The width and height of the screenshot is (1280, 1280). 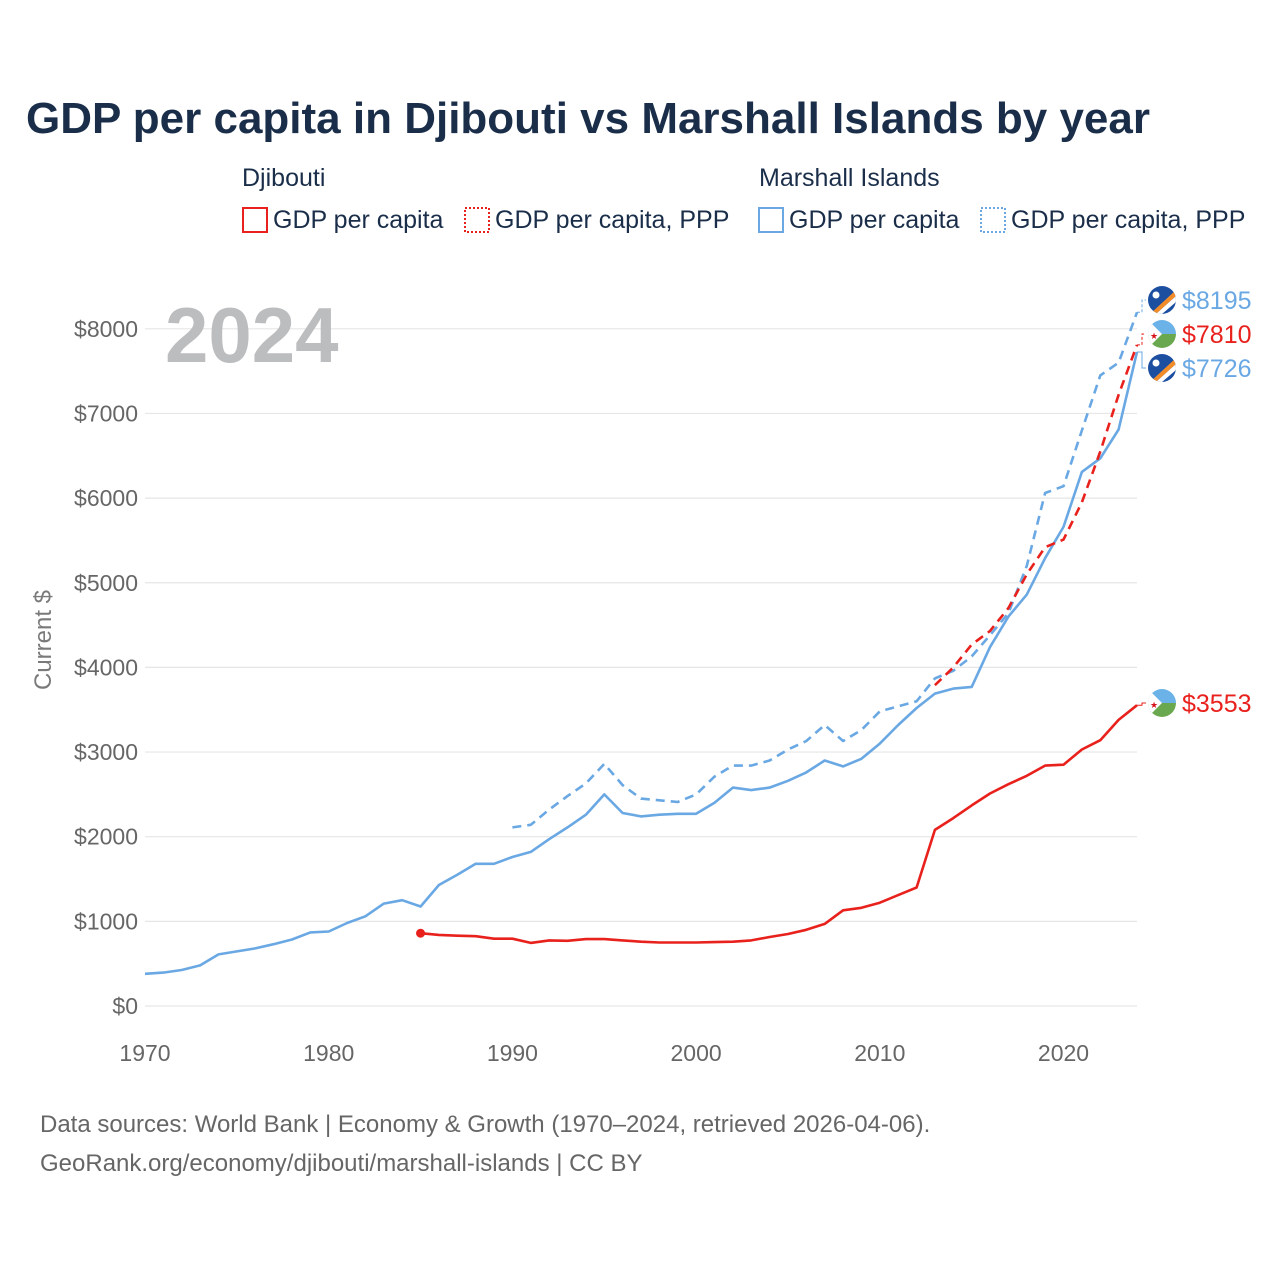 I want to click on legend-swatch-marshall-gdp, so click(x=771, y=220).